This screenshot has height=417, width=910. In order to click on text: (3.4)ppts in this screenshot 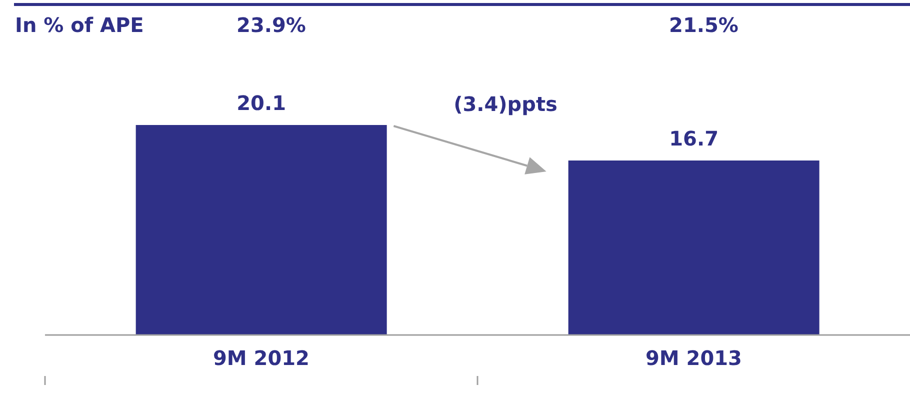, I will do `click(506, 104)`.